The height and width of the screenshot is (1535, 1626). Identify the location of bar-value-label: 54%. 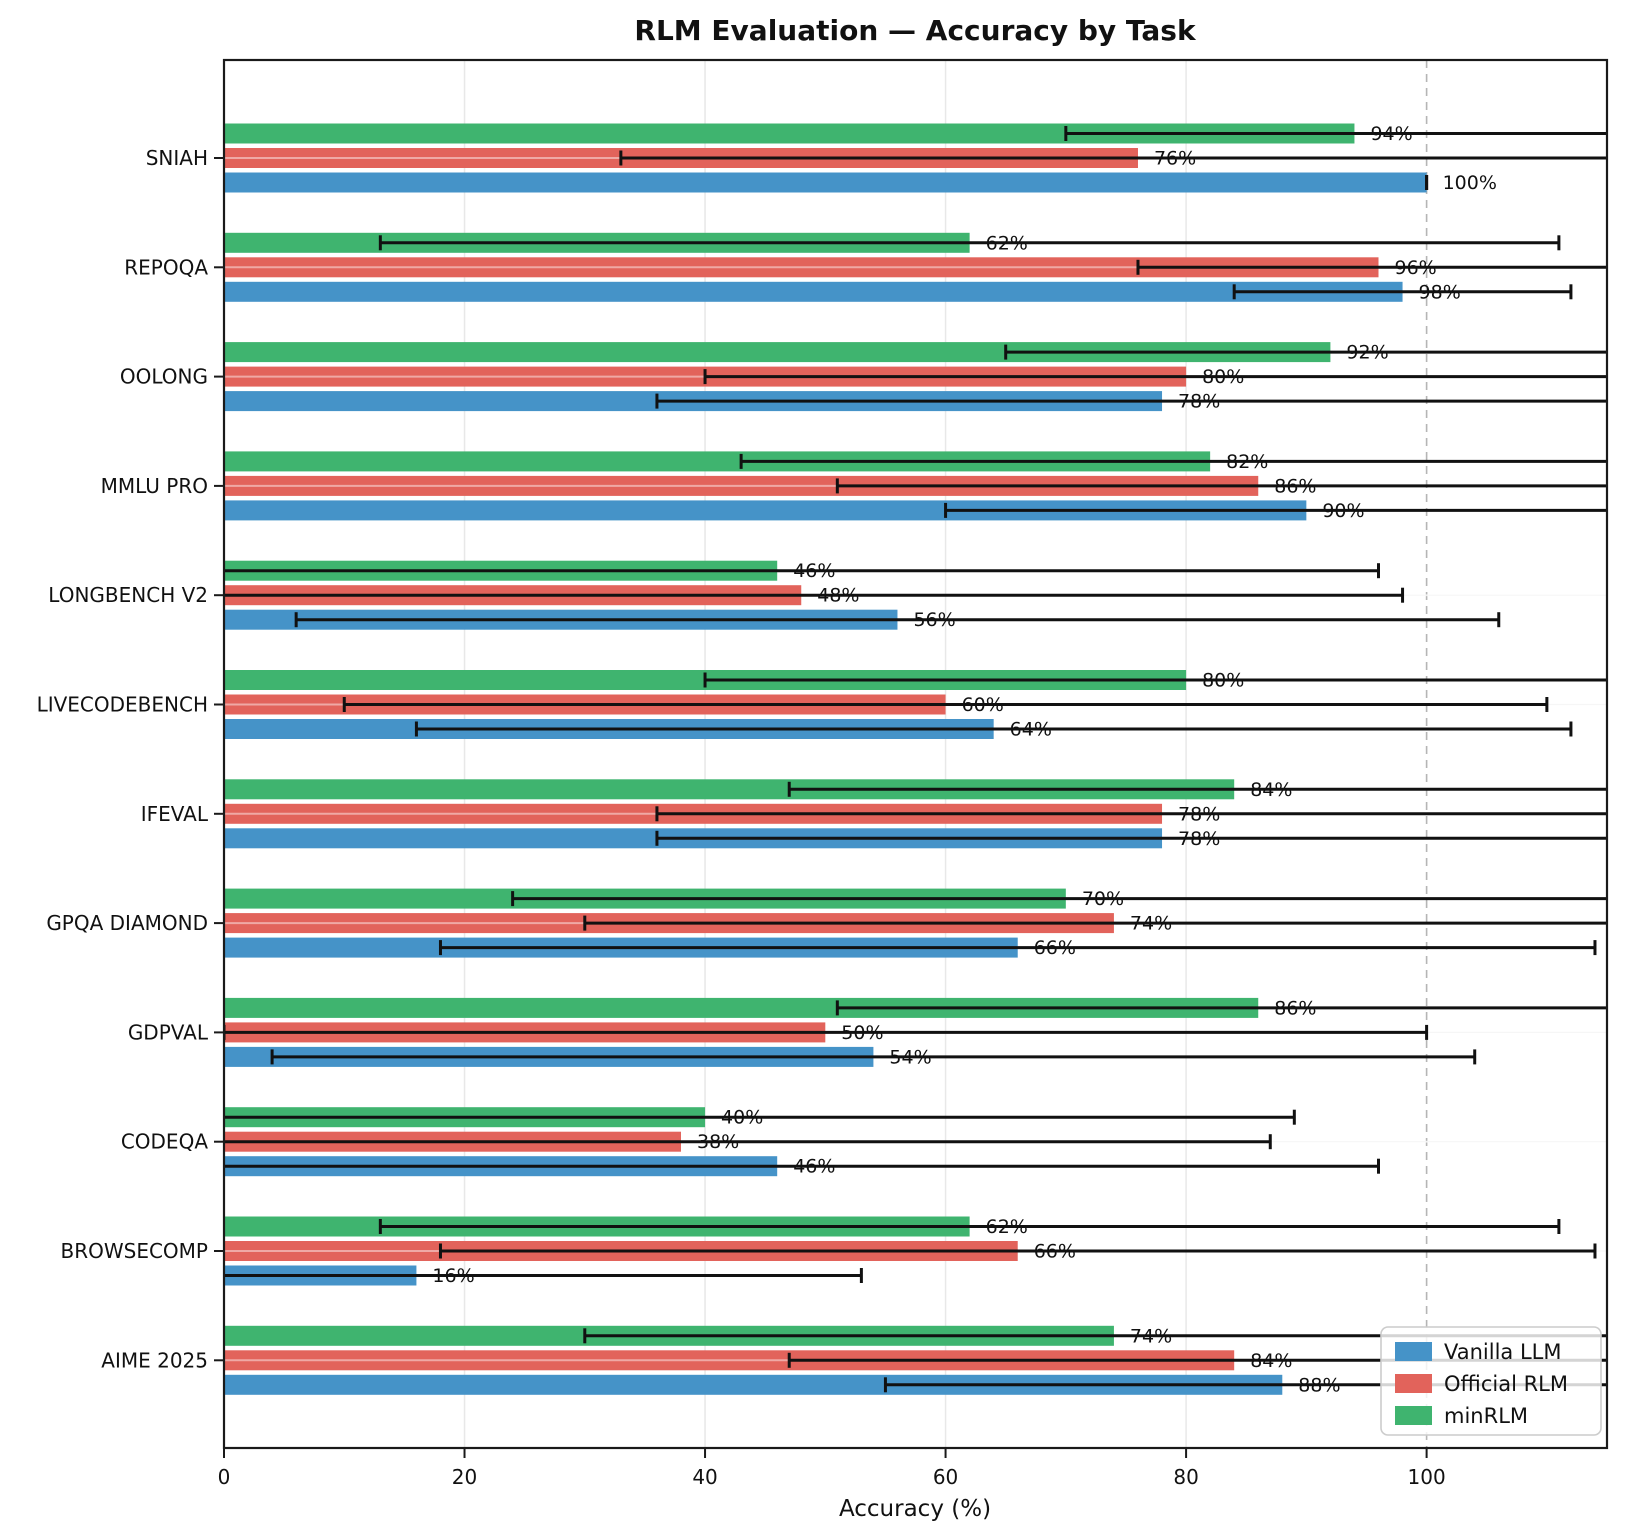
(910, 1057).